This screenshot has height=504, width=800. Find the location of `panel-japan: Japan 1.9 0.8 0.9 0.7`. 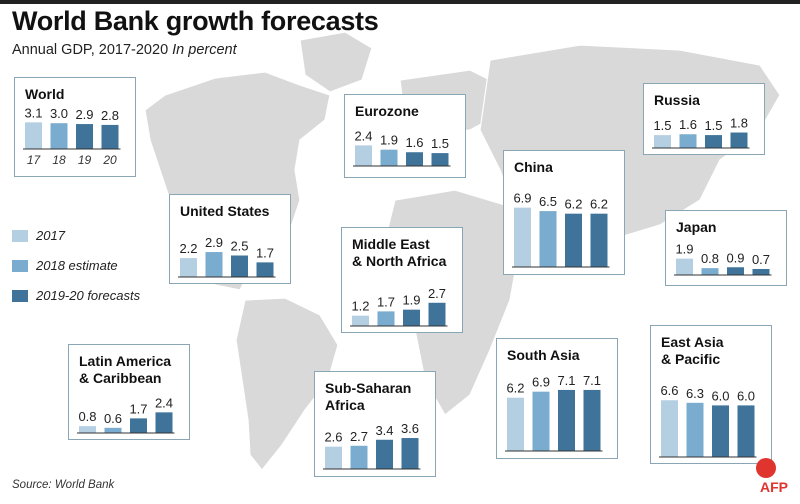

panel-japan: Japan 1.9 0.8 0.9 0.7 is located at coordinates (726, 248).